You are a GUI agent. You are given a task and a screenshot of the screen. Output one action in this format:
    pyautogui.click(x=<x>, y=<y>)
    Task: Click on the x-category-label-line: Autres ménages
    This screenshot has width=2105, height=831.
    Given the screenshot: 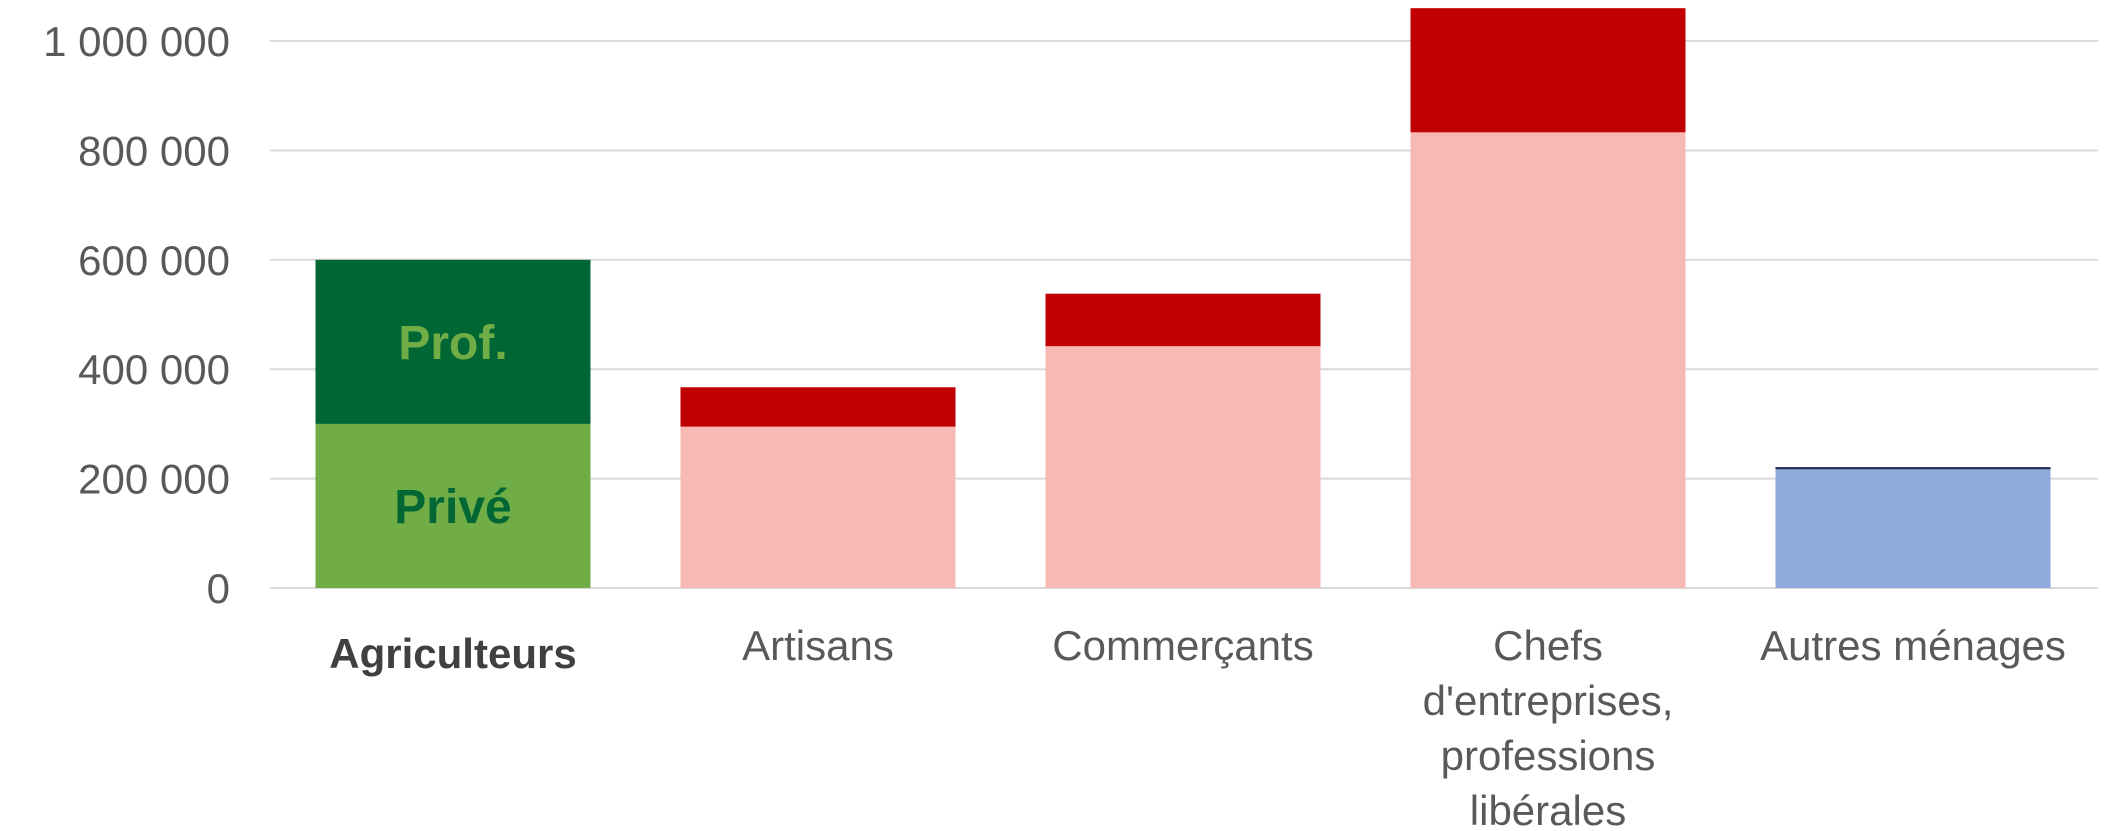 What is the action you would take?
    pyautogui.click(x=1913, y=645)
    